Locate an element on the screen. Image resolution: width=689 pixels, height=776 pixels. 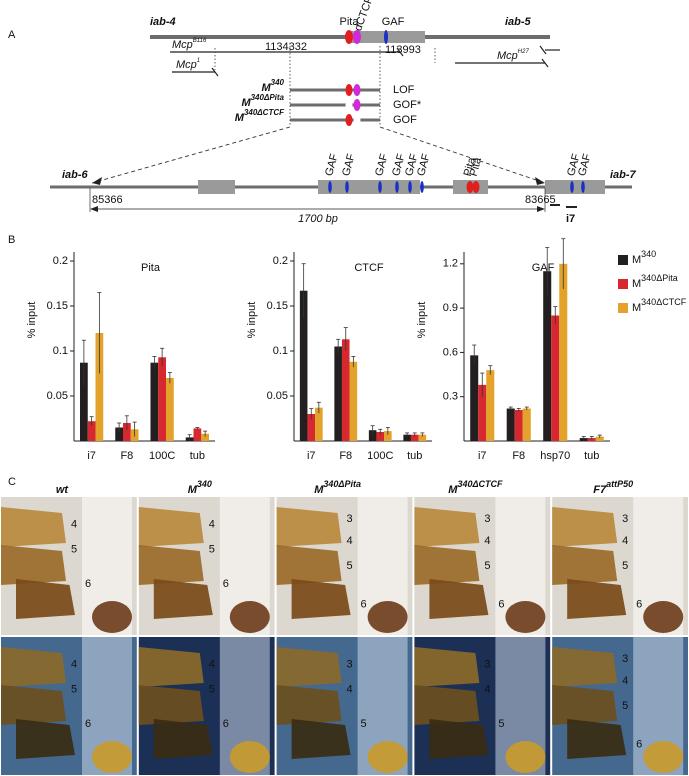
panel-label: B is located at coordinates (11, 240).